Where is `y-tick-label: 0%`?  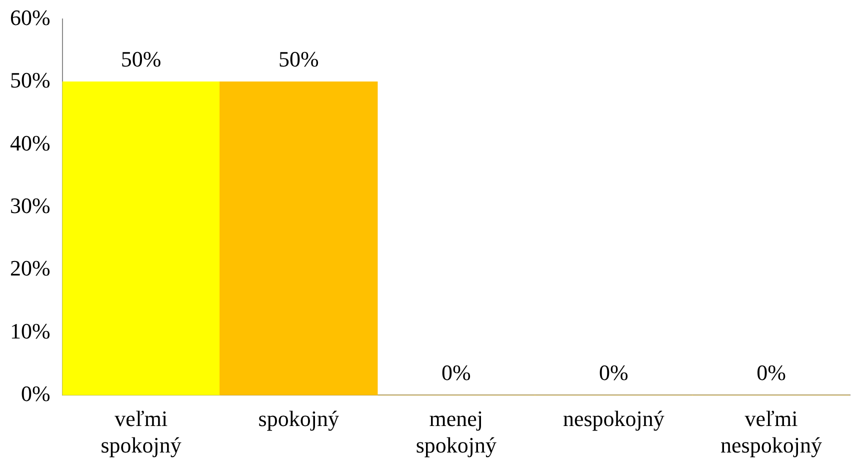 y-tick-label: 0% is located at coordinates (35, 393).